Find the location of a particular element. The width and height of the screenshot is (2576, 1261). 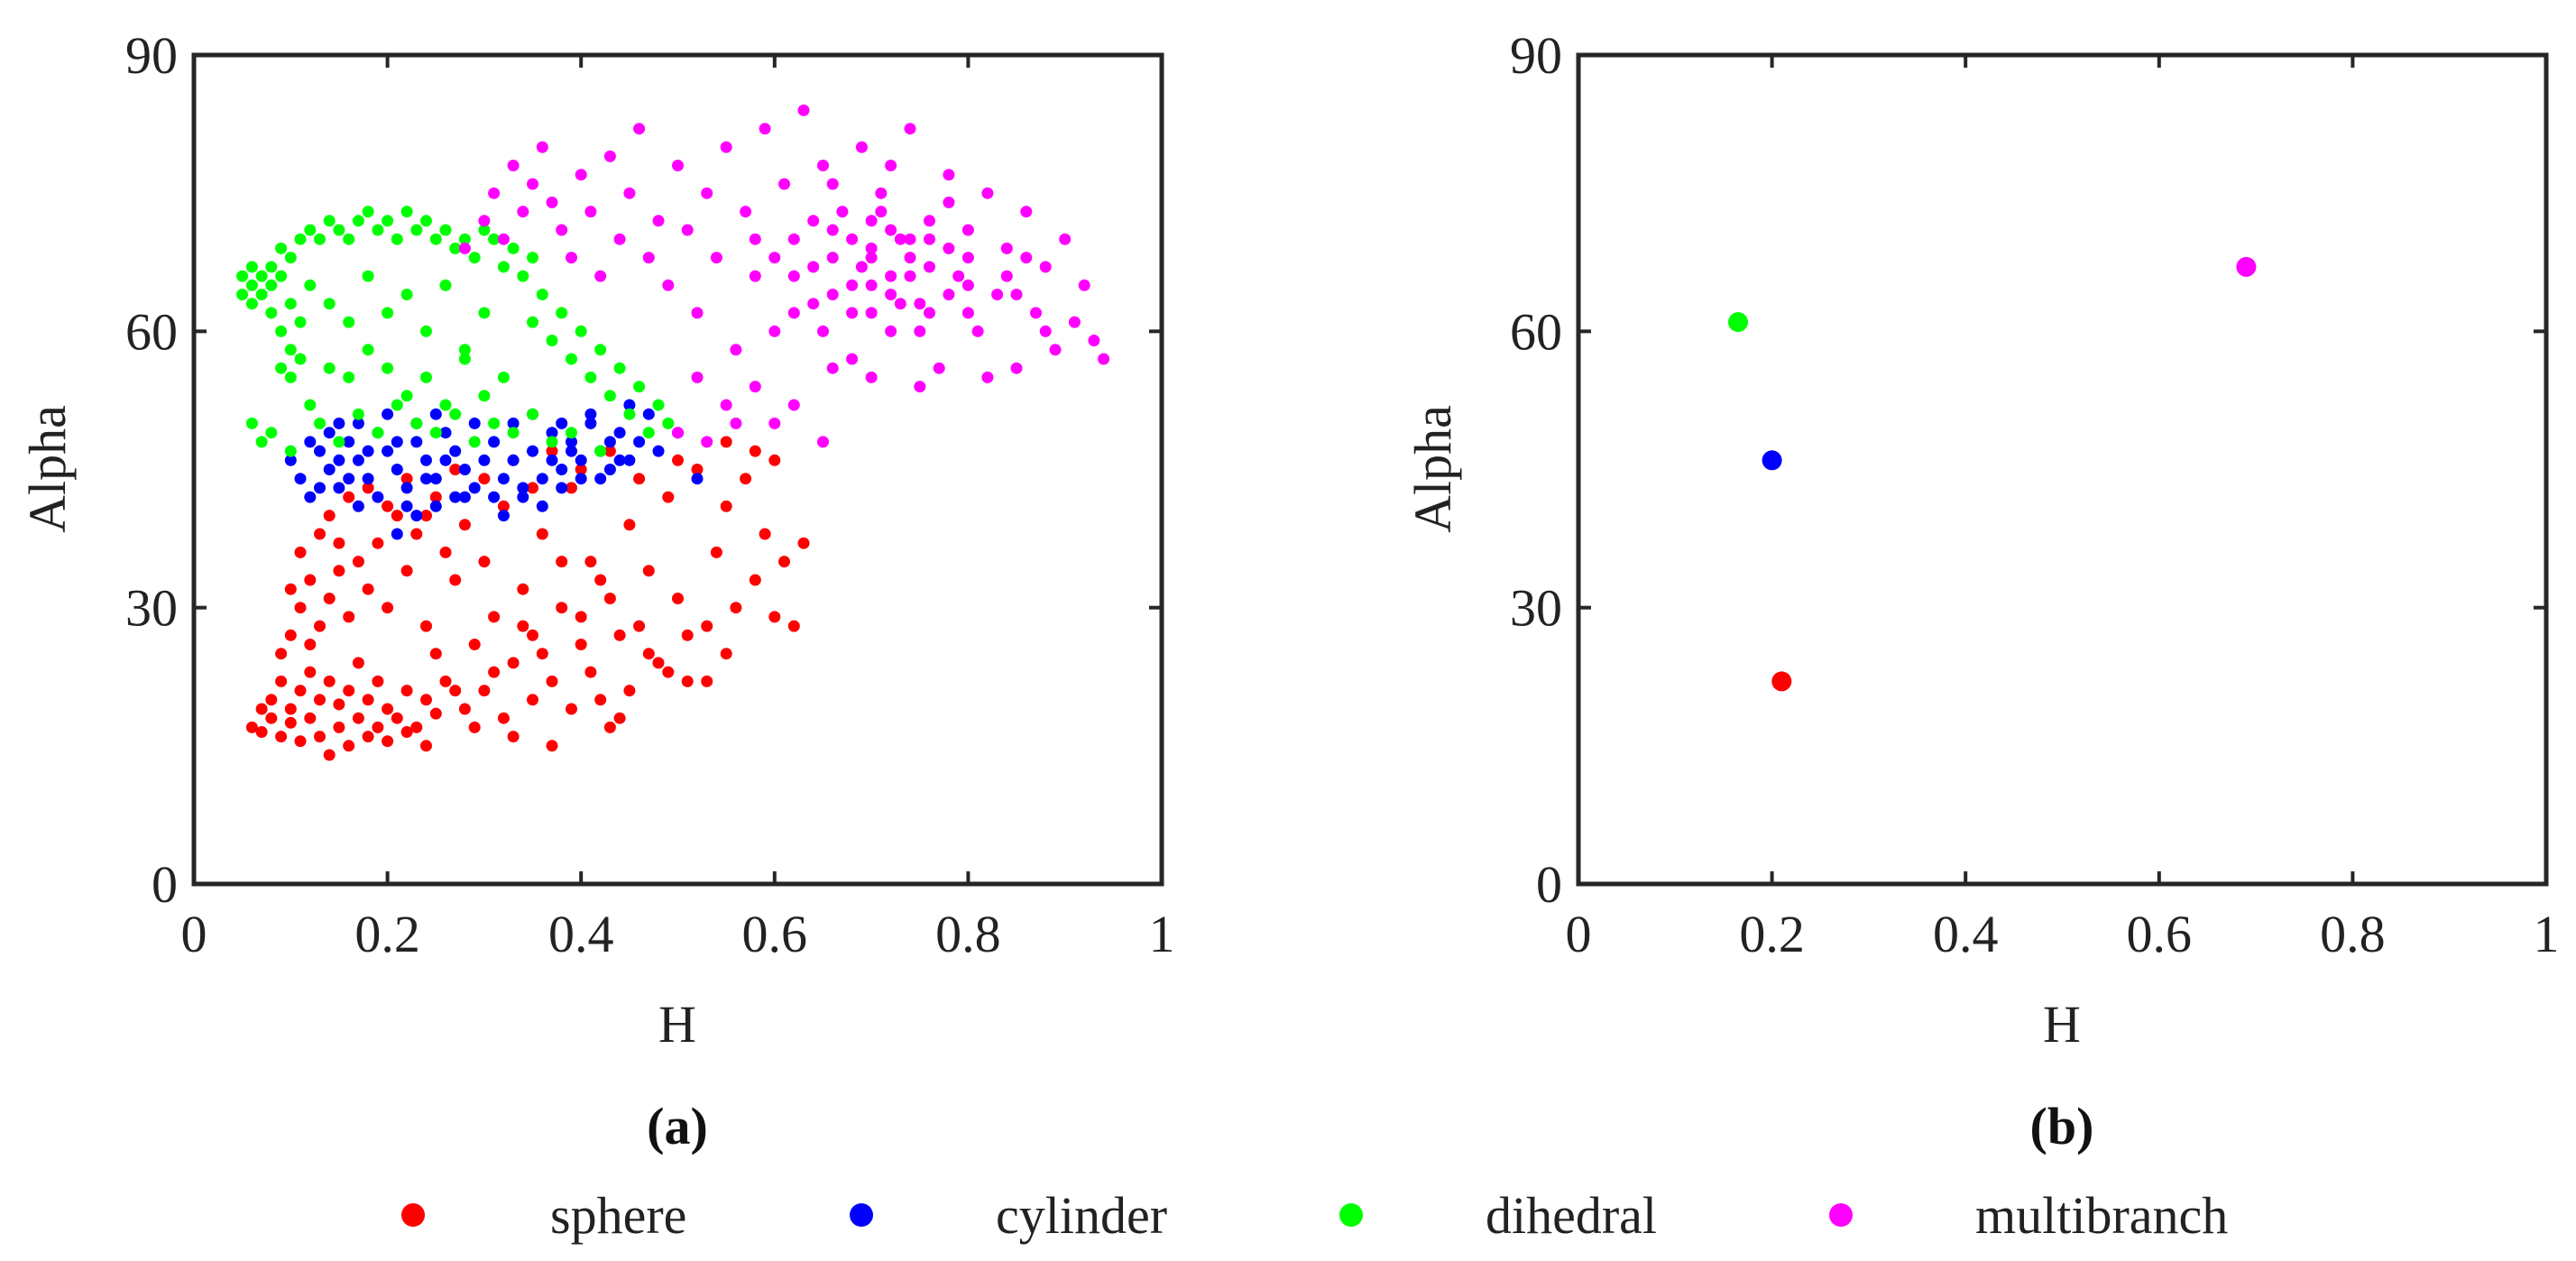

x-tick-label: 0.2 is located at coordinates (387, 934).